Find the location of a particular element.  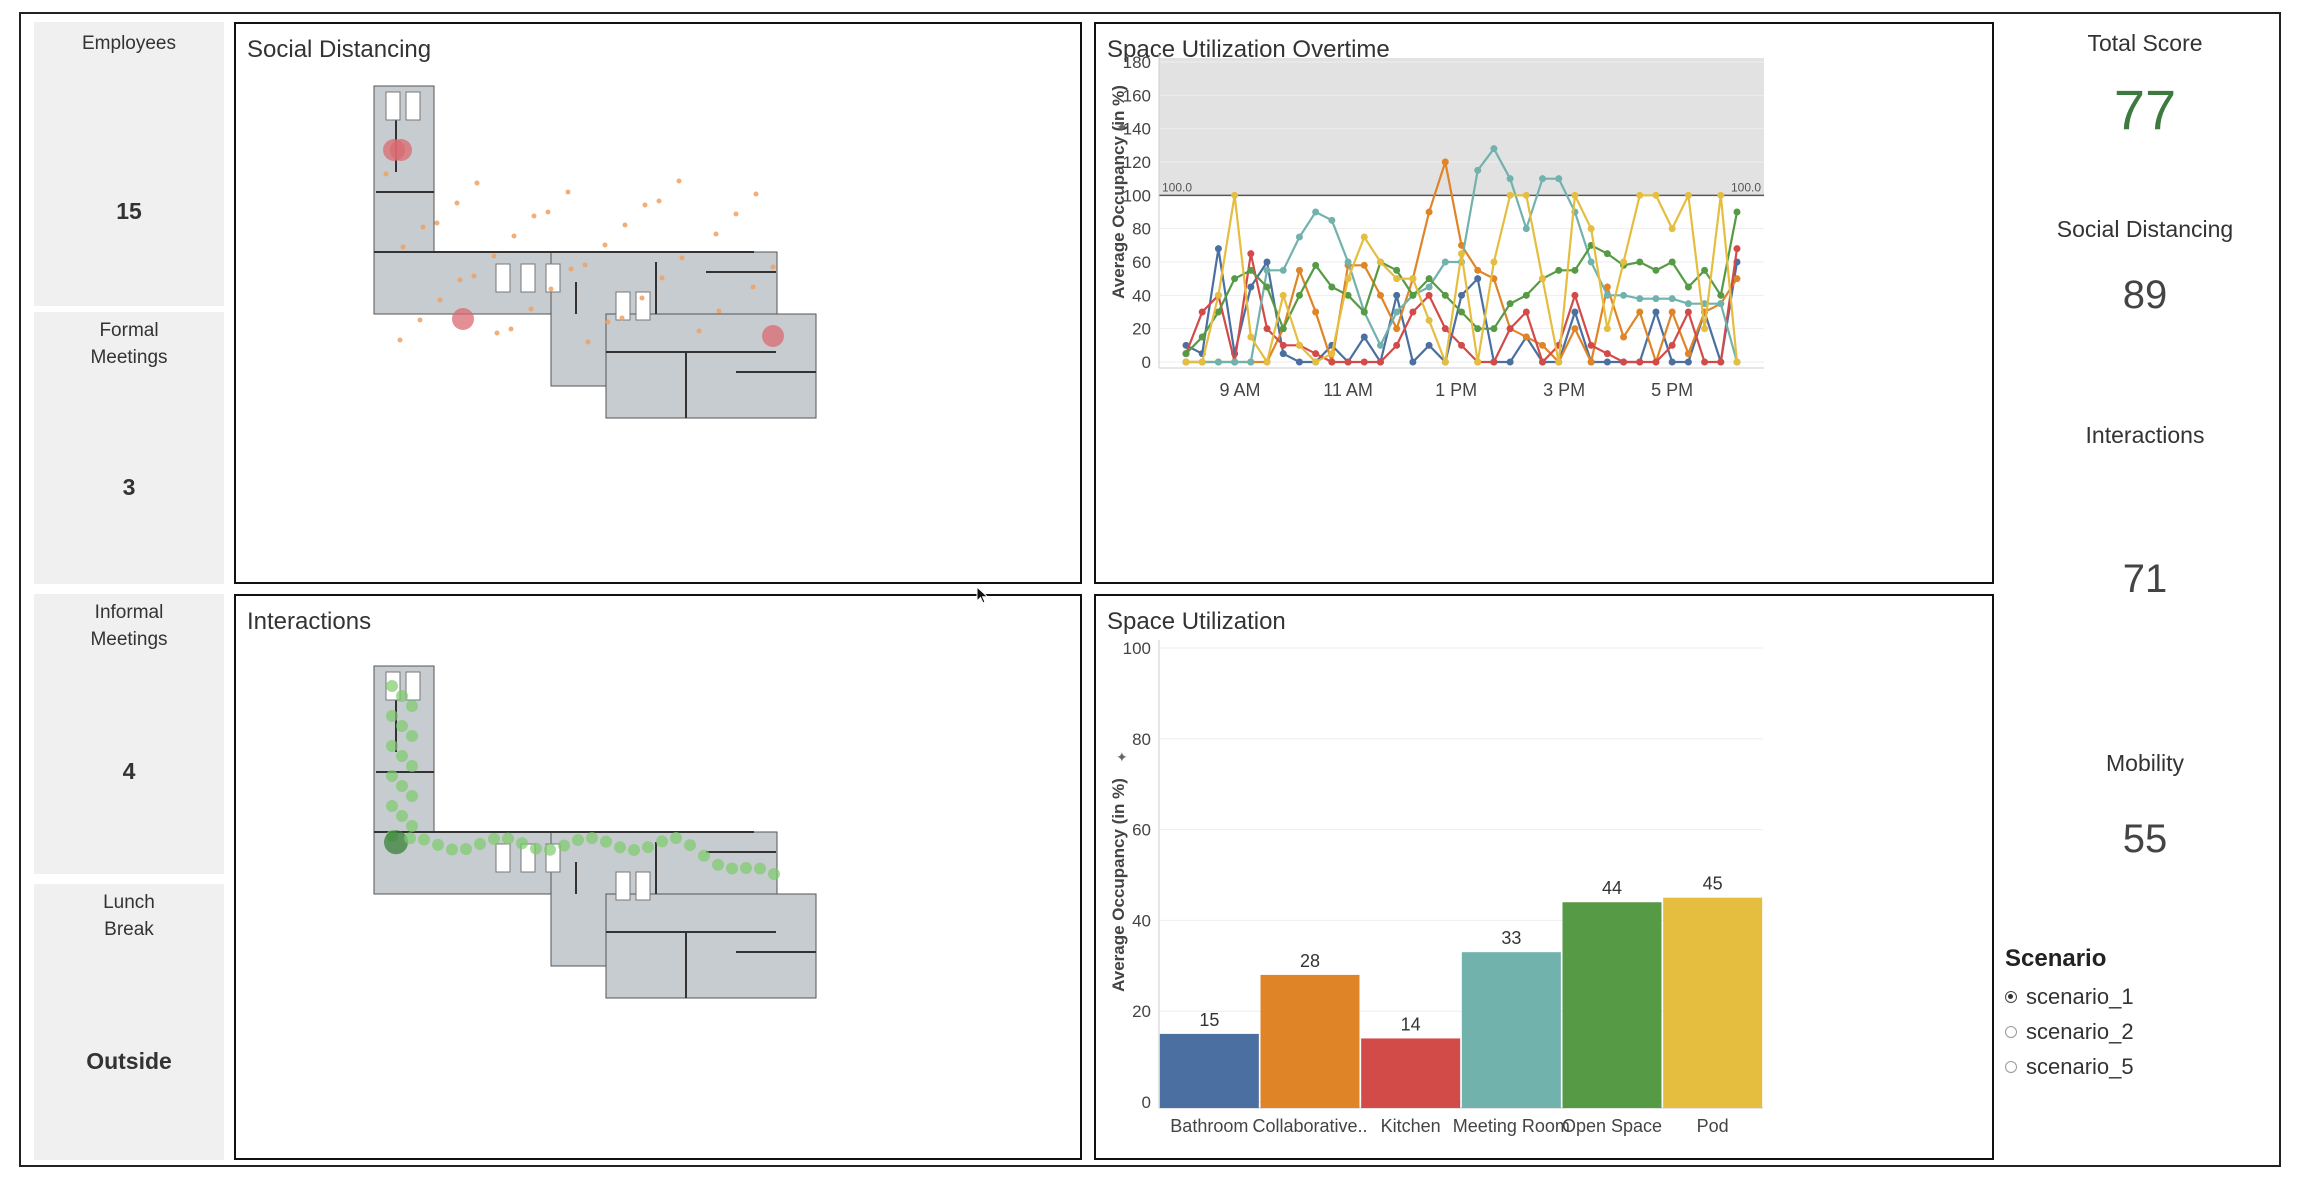

x-tick-label: Meeting Room is located at coordinates (1511, 1126).